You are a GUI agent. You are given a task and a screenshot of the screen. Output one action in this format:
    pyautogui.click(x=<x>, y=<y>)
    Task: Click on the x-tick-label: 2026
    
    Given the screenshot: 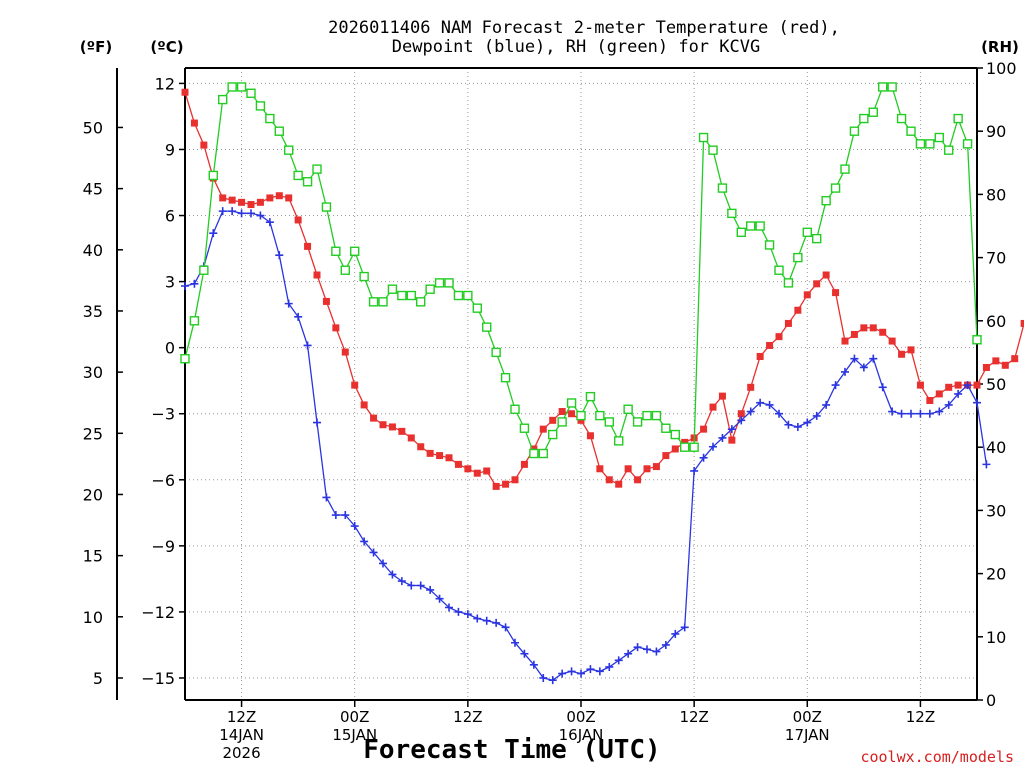 What is the action you would take?
    pyautogui.click(x=241, y=753)
    